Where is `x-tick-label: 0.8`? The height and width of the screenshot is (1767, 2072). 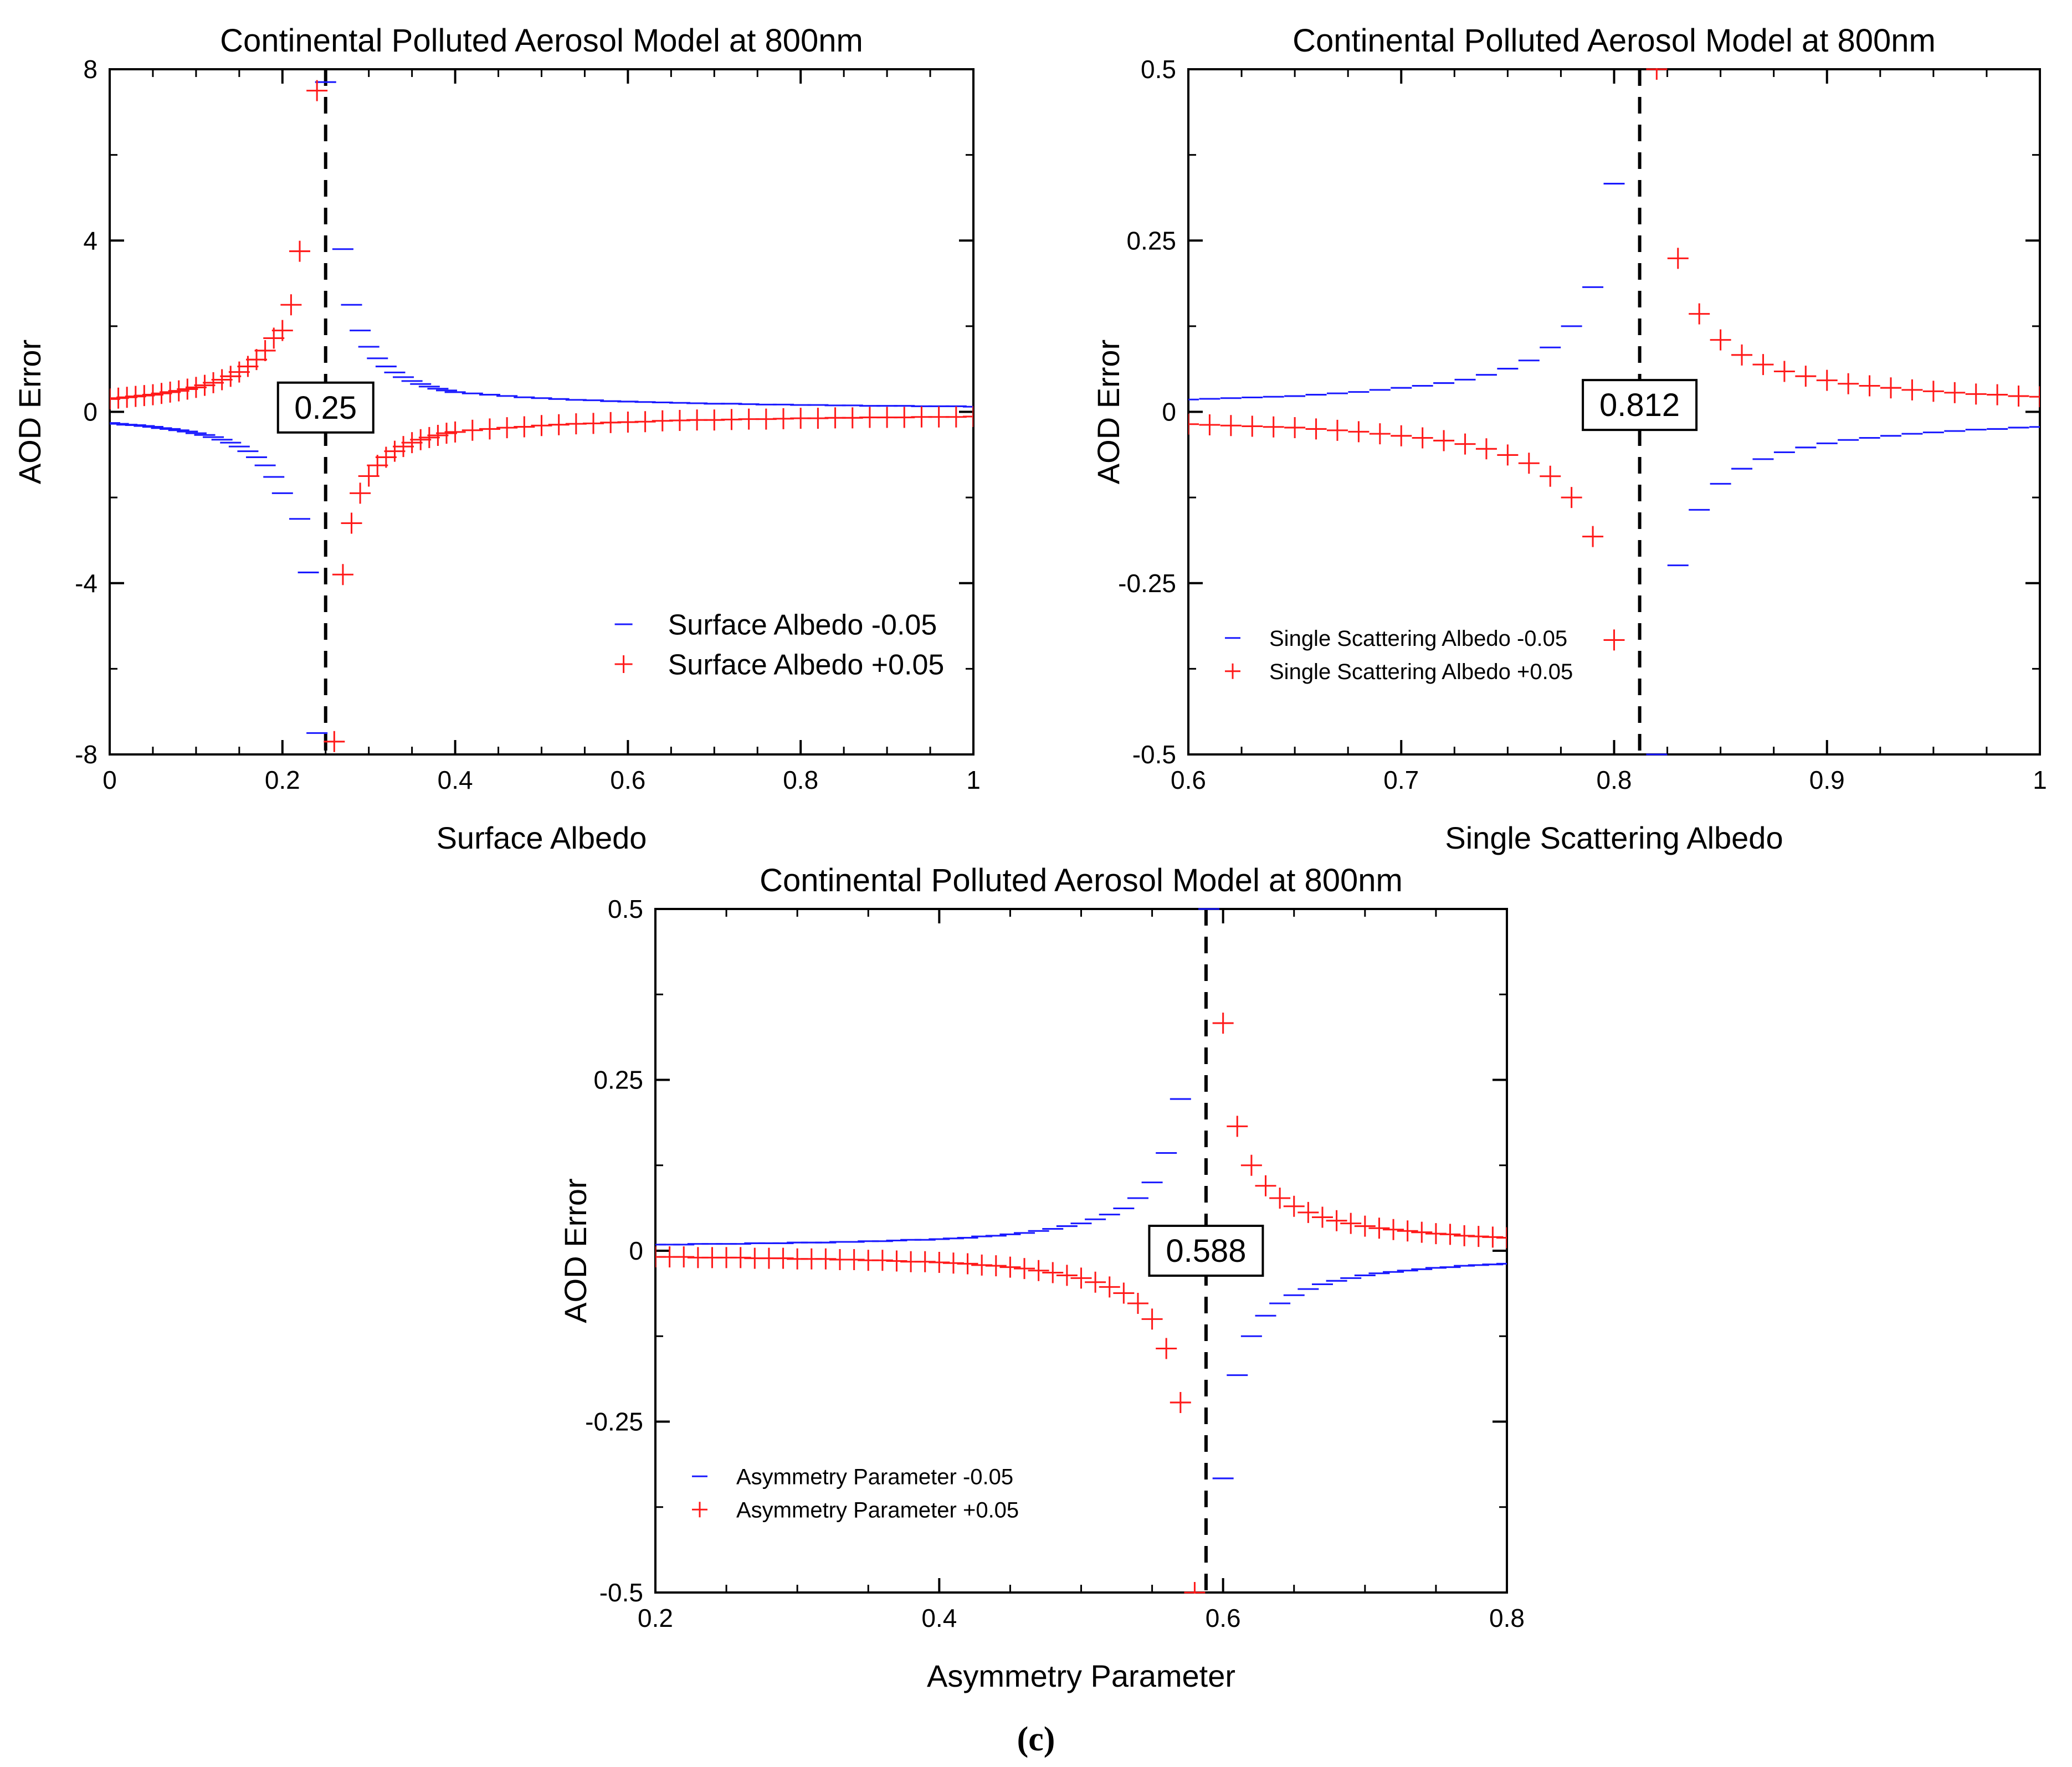 x-tick-label: 0.8 is located at coordinates (1614, 780).